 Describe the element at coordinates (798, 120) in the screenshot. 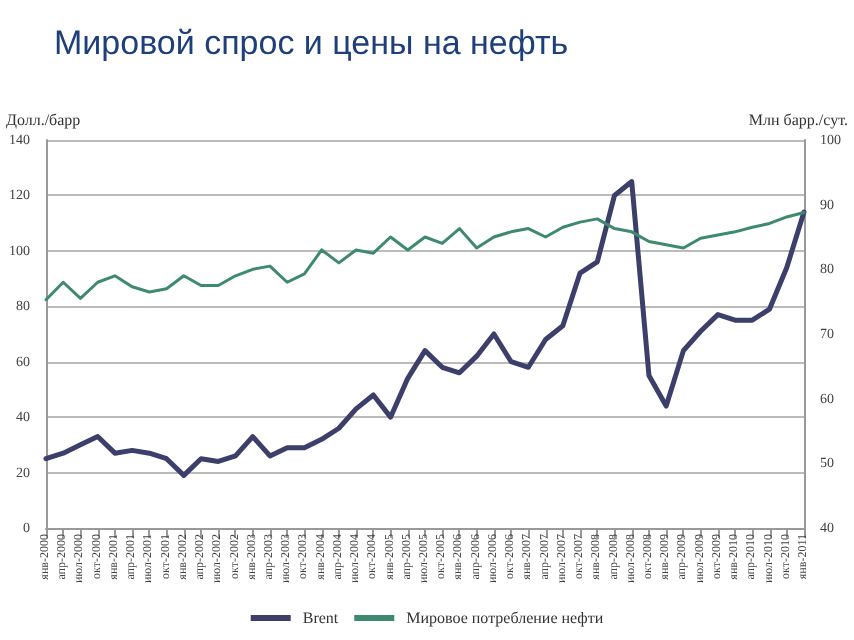

I see `y2-axis-title: Млн барр./сут.` at that location.